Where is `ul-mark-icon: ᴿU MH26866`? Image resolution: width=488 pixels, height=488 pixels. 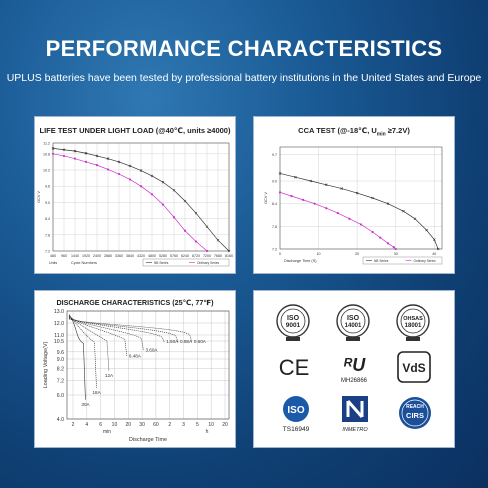 ul-mark-icon: ᴿU MH26866 is located at coordinates (354, 369).